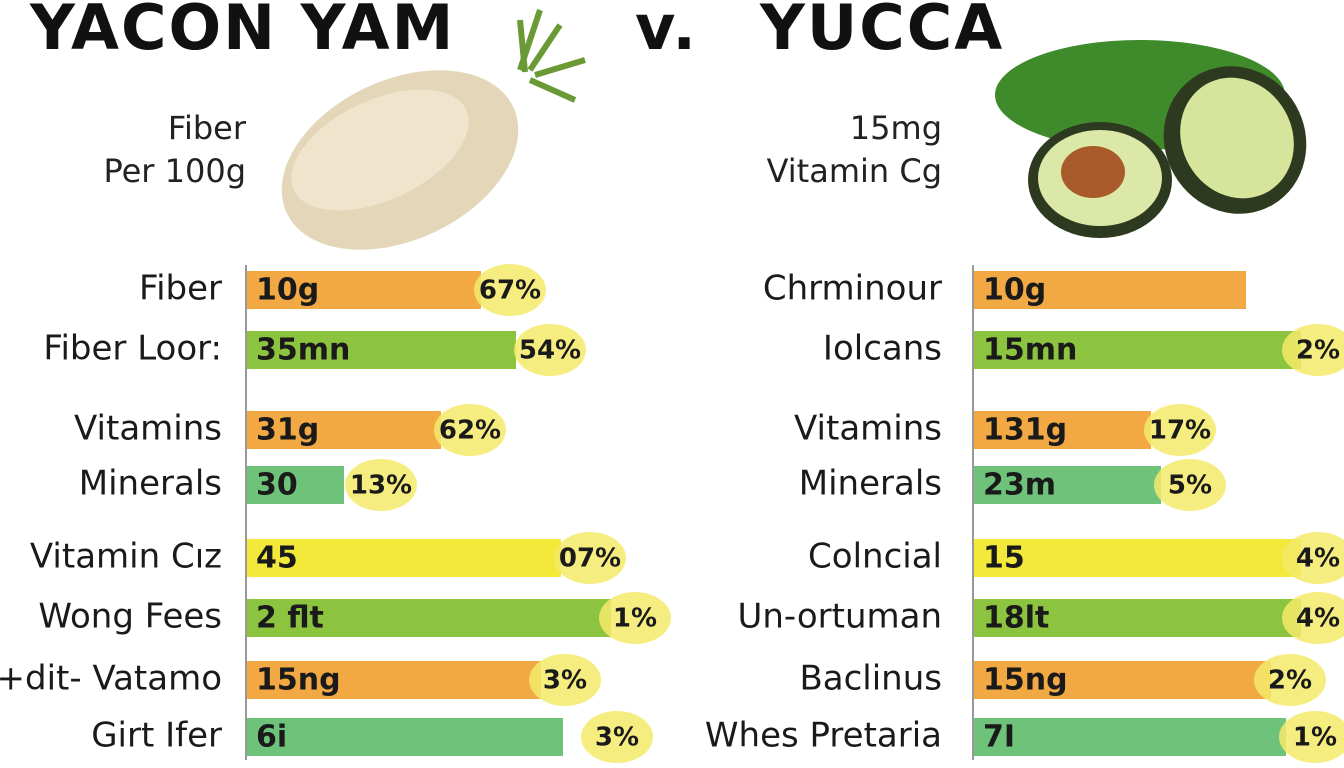  What do you see at coordinates (180, 289) in the screenshot?
I see `row-label: Fiber` at bounding box center [180, 289].